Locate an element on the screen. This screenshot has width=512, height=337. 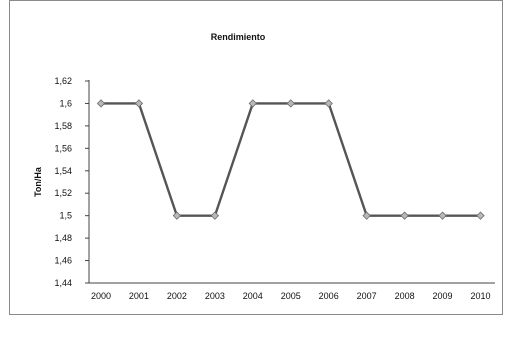
y-tick-label: 1,46 is located at coordinates (63, 261).